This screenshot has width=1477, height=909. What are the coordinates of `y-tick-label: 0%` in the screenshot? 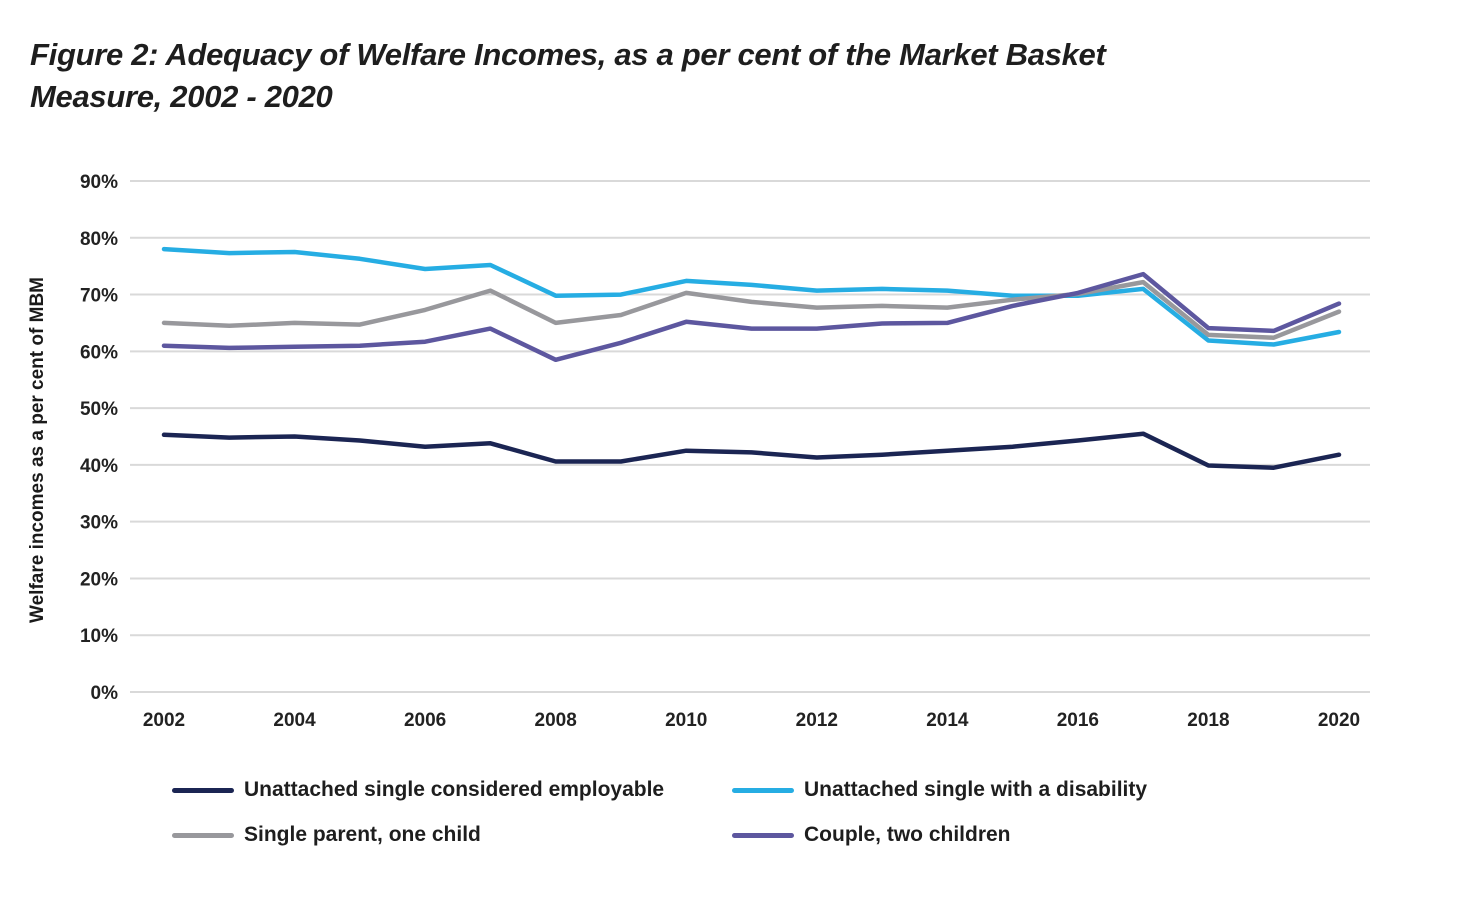 It's located at (105, 693).